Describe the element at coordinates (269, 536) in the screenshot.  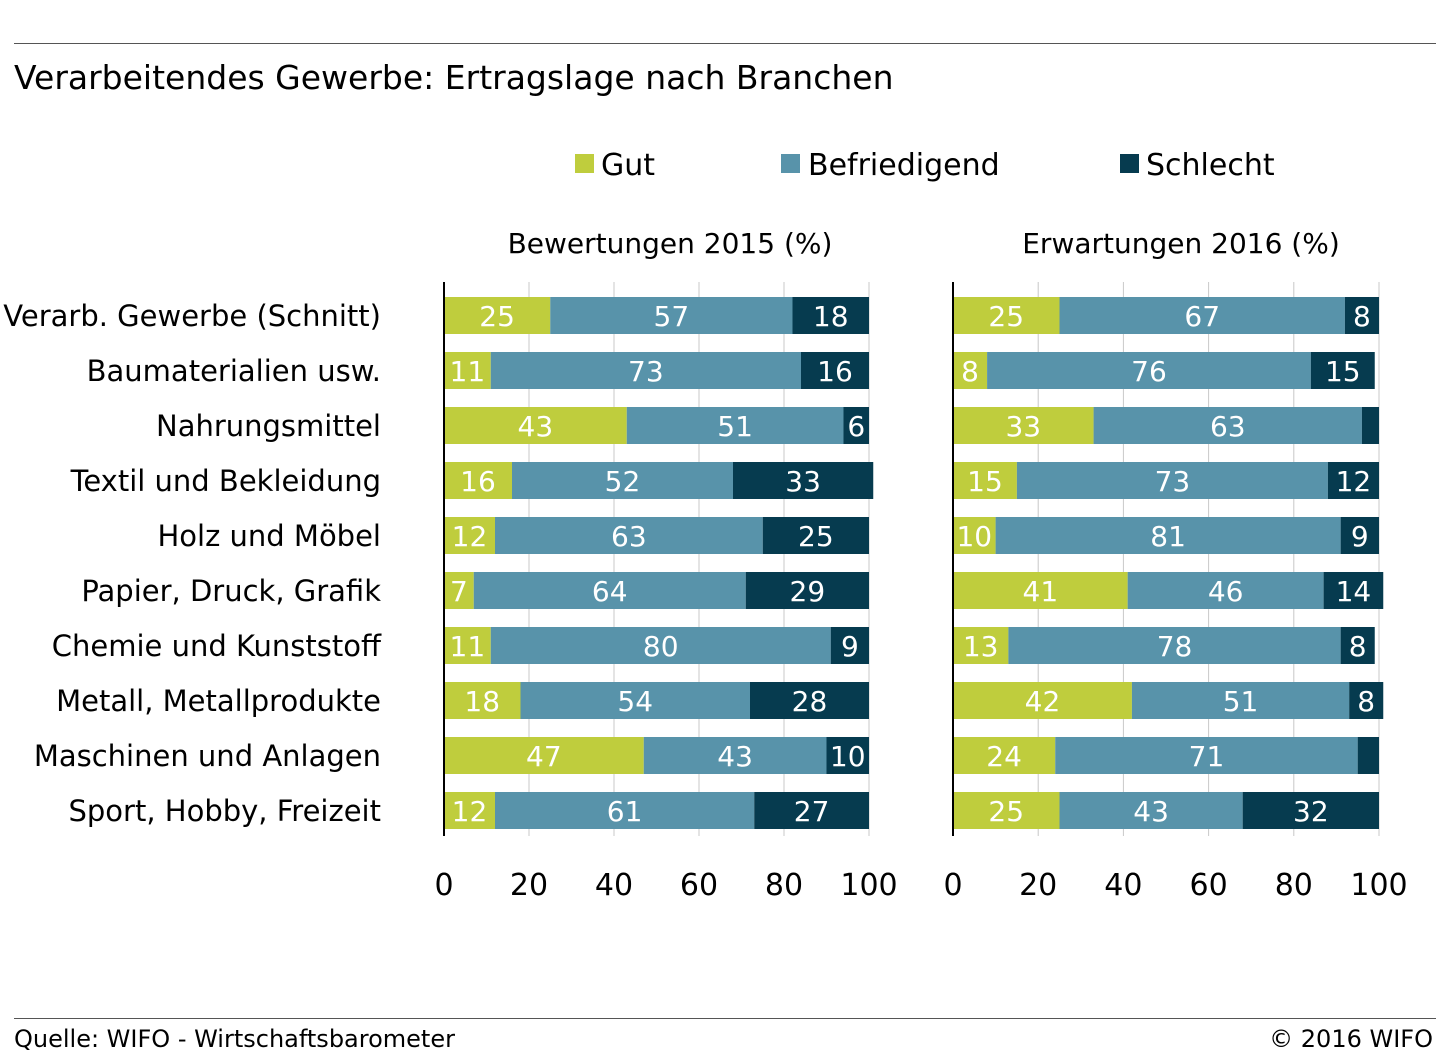
I see `category-label: Holz und Möbel` at that location.